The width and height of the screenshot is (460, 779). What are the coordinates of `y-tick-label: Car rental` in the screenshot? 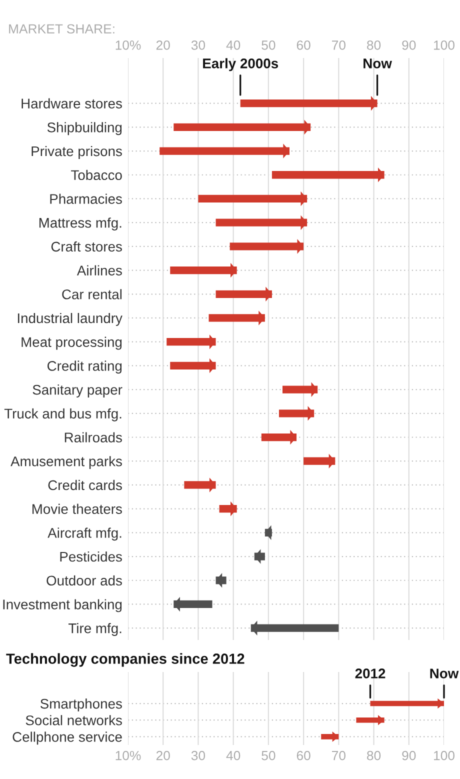 It's located at (92, 294).